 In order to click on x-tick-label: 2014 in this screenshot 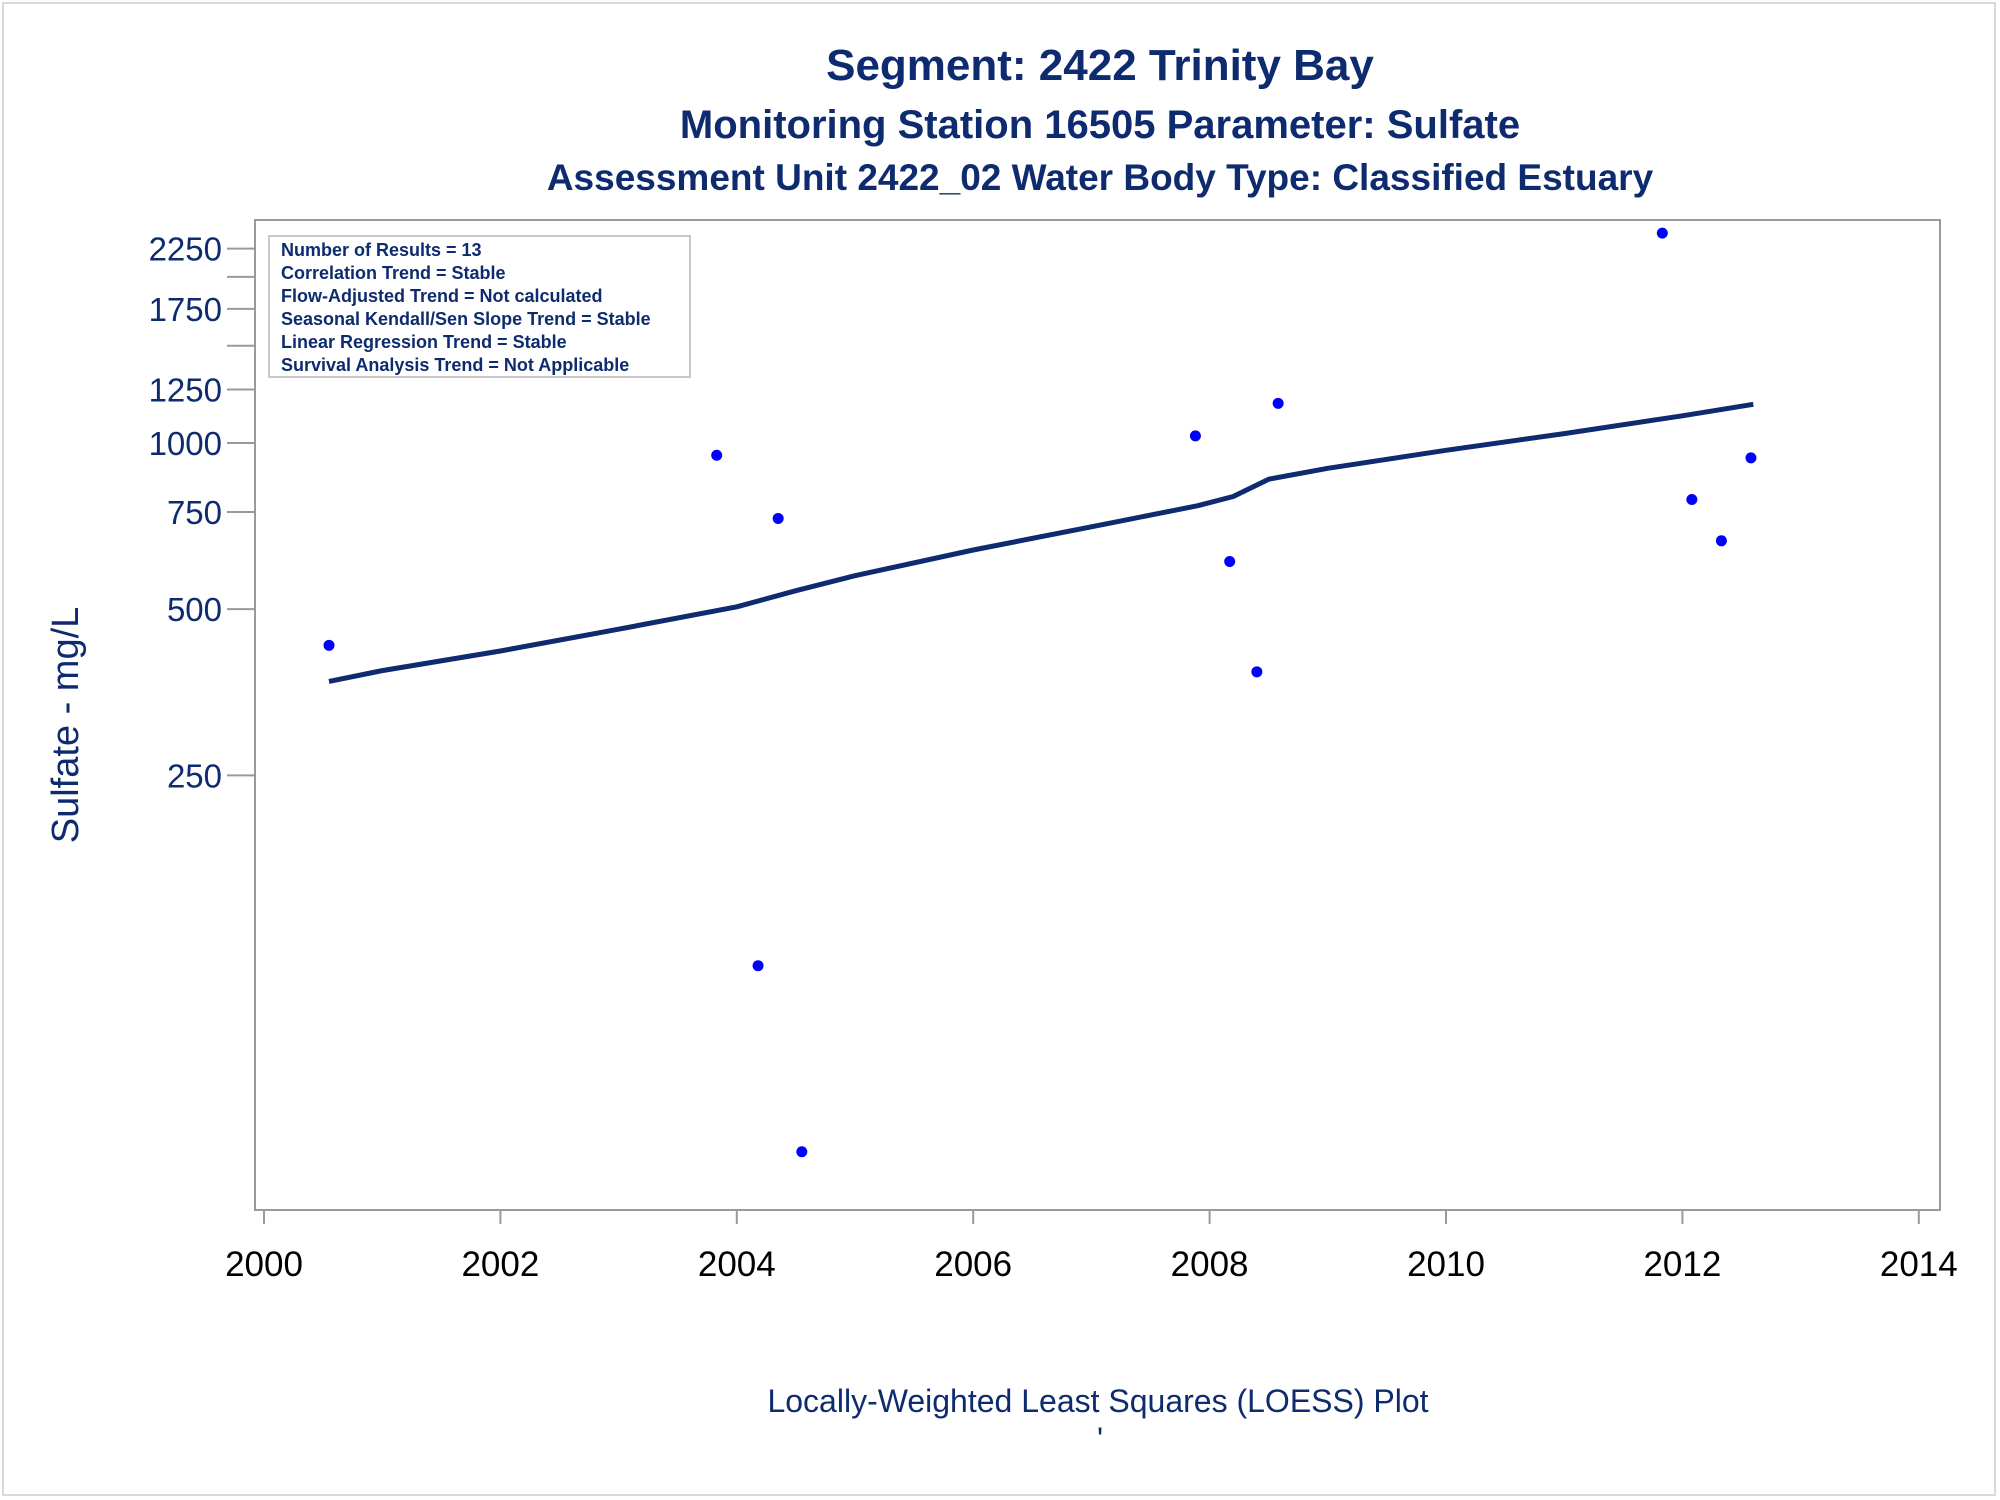, I will do `click(1919, 1264)`.